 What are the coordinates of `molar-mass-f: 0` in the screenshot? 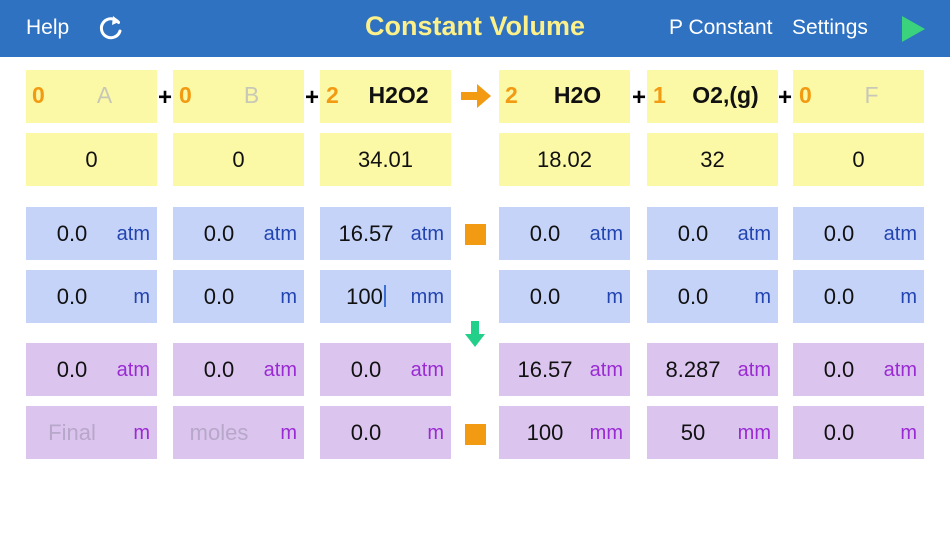 It's located at (858, 159).